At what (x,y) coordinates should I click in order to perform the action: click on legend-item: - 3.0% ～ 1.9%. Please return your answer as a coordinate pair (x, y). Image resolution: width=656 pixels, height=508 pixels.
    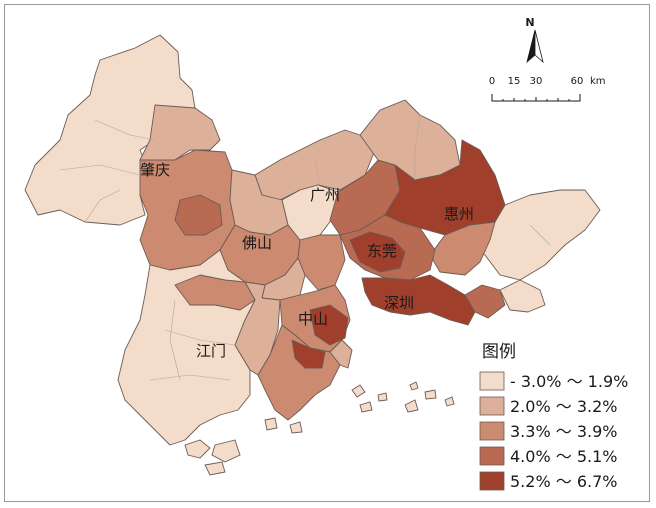
    Looking at the image, I should click on (553, 381).